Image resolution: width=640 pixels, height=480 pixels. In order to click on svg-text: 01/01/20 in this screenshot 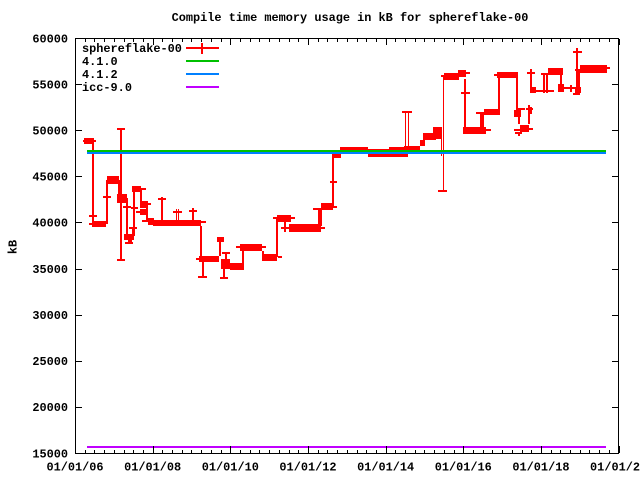, I will do `click(615, 467)`.